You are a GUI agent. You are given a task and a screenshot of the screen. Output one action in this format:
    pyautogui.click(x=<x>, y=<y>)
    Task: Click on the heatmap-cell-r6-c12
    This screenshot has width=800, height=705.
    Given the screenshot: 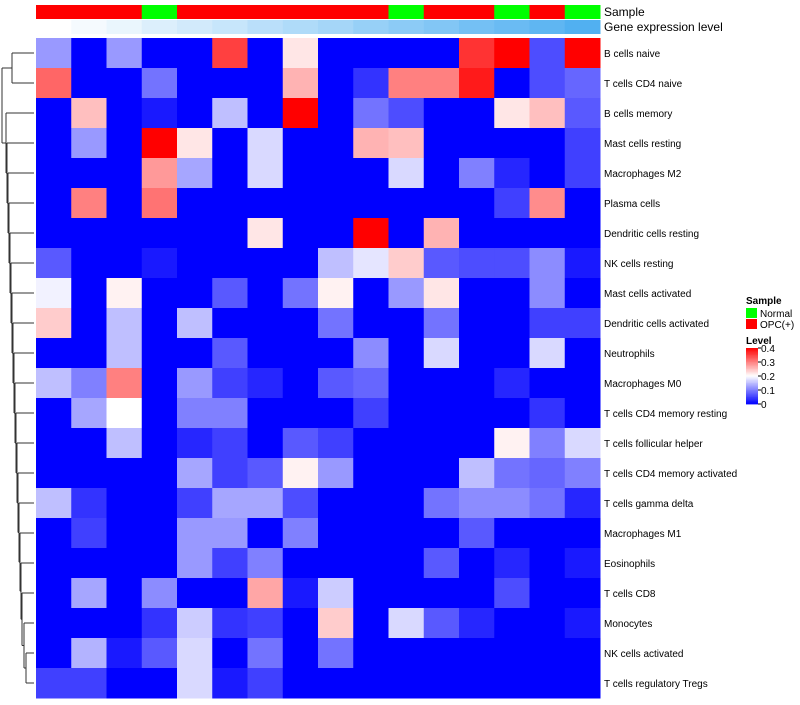 What is the action you would take?
    pyautogui.click(x=441, y=203)
    